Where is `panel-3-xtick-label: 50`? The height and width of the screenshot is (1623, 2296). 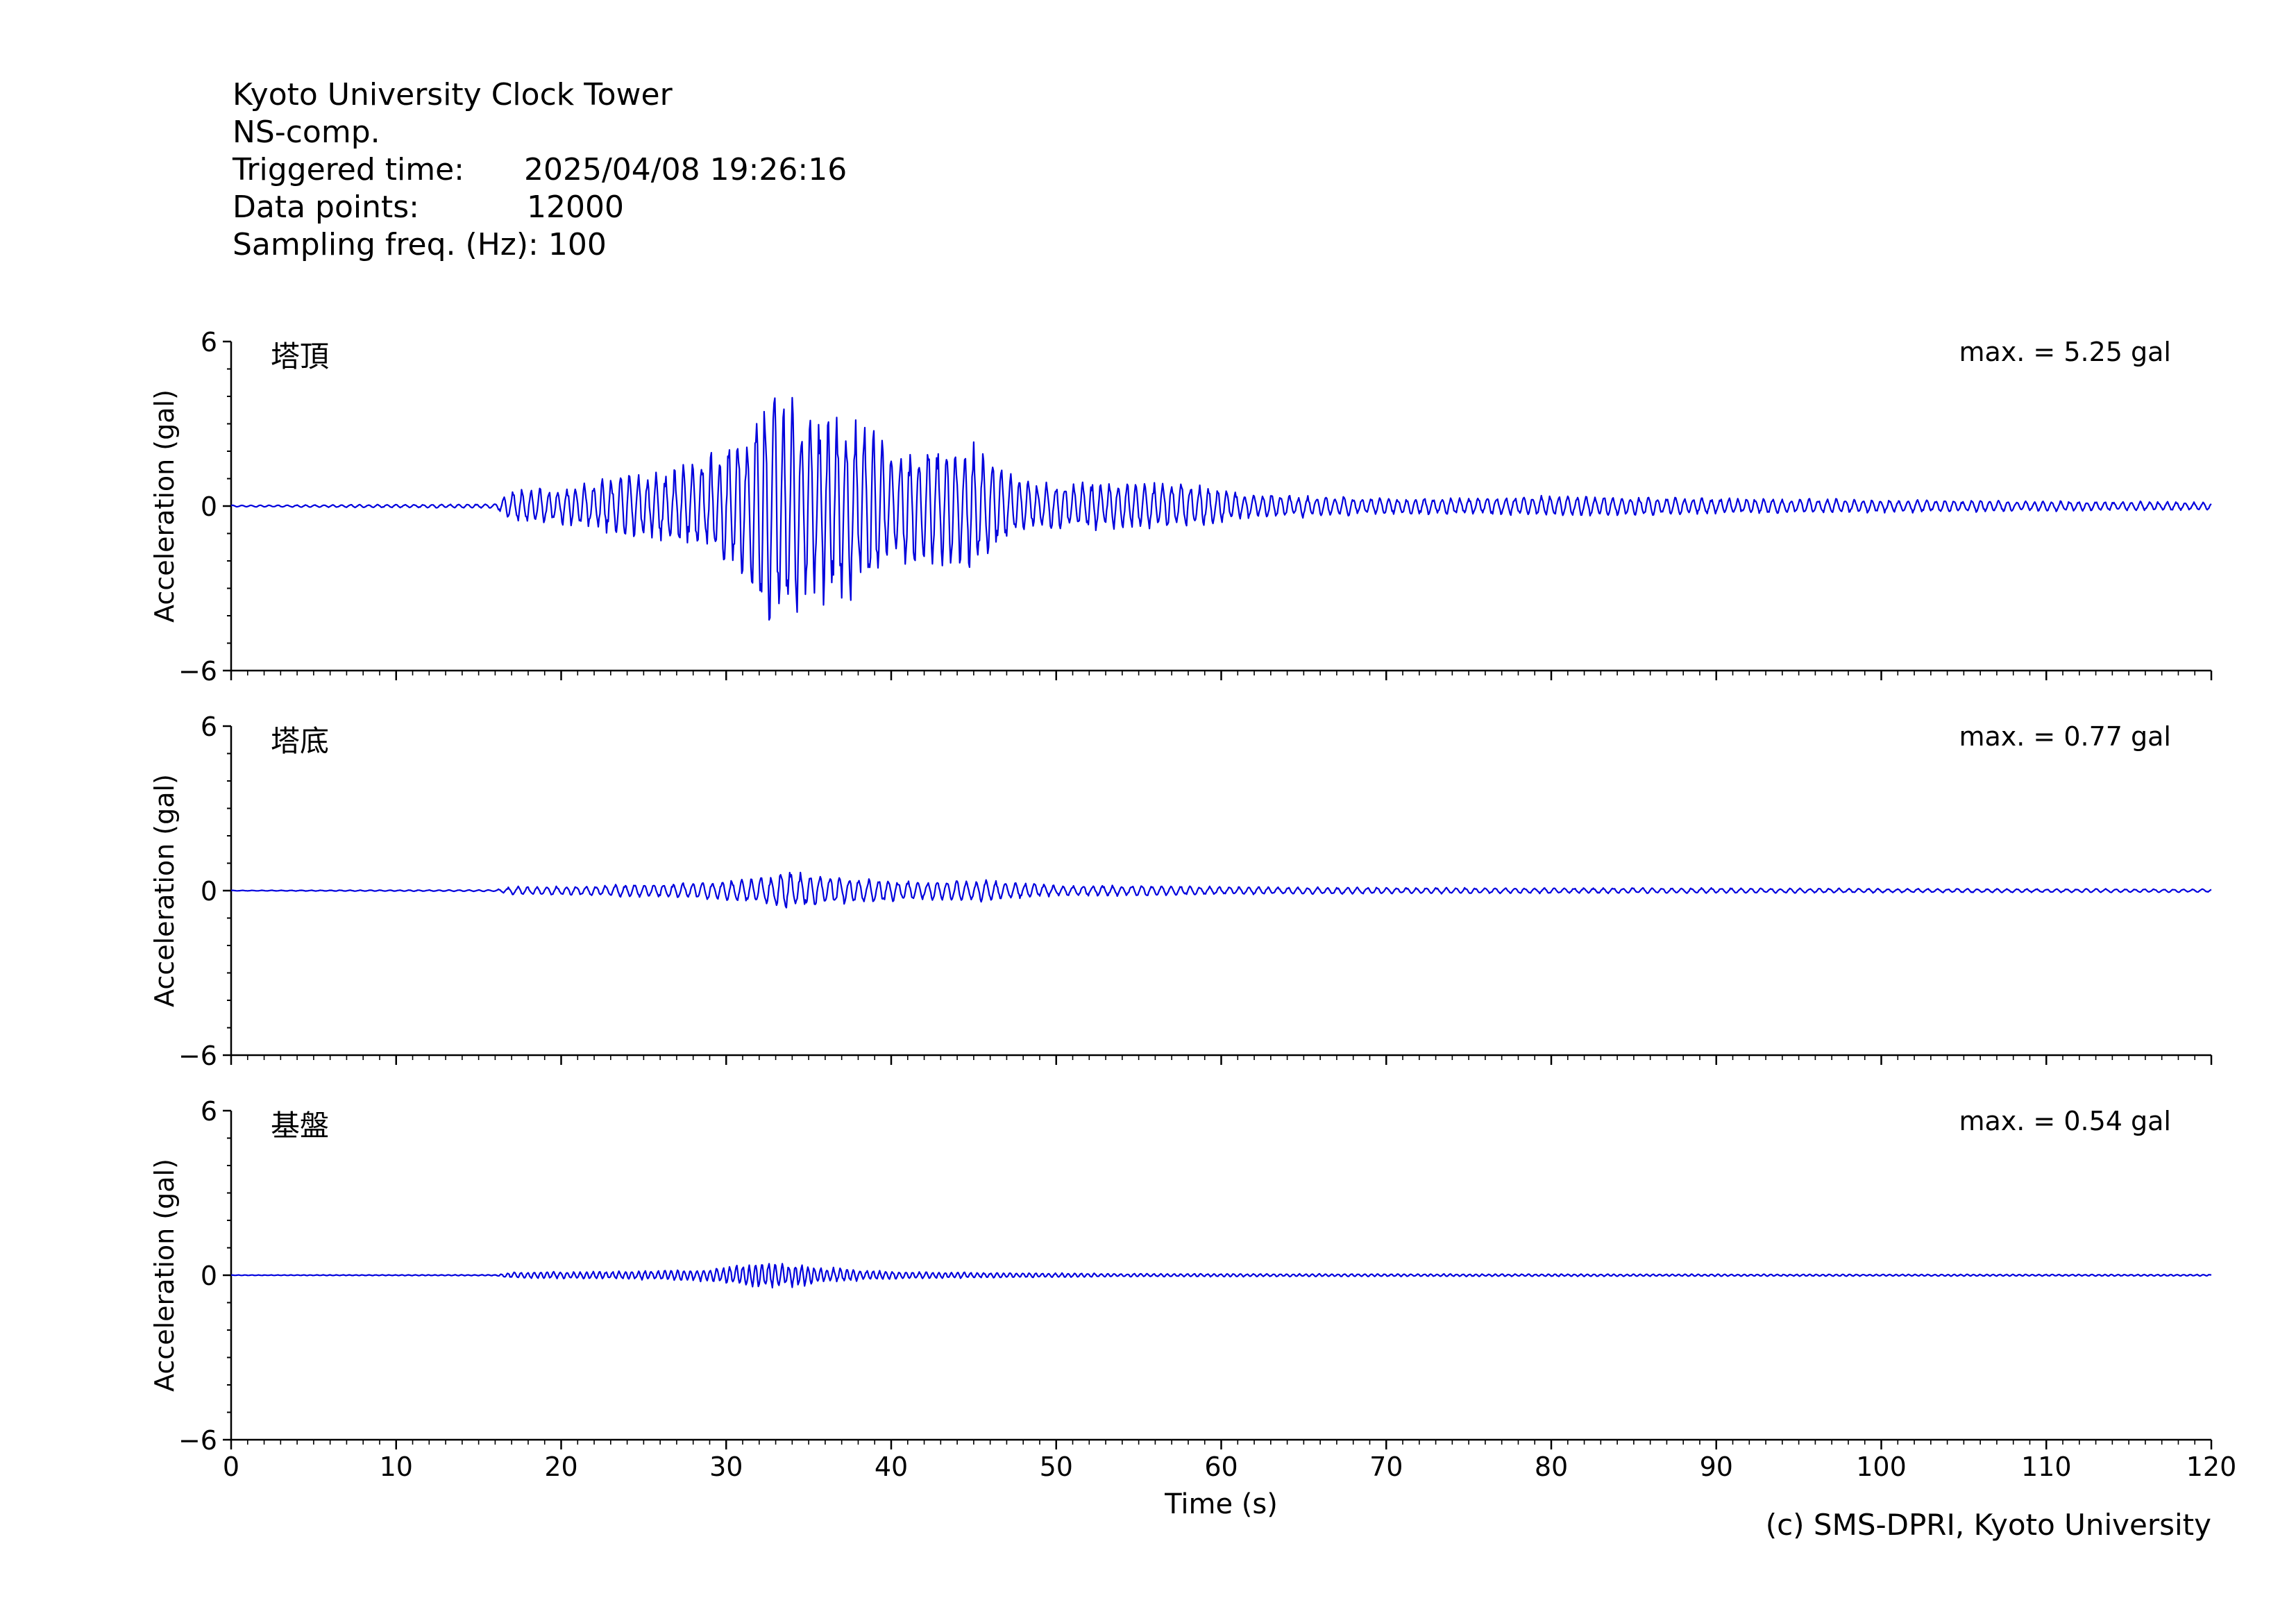
panel-3-xtick-label: 50 is located at coordinates (1056, 1467).